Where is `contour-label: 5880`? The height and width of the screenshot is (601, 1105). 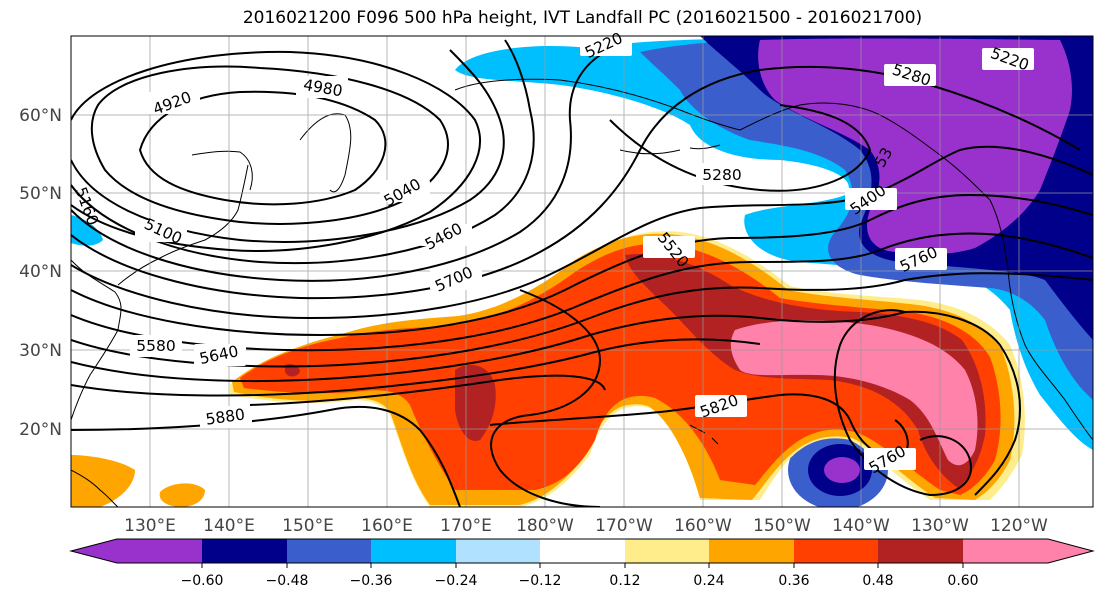
contour-label: 5880 is located at coordinates (226, 416).